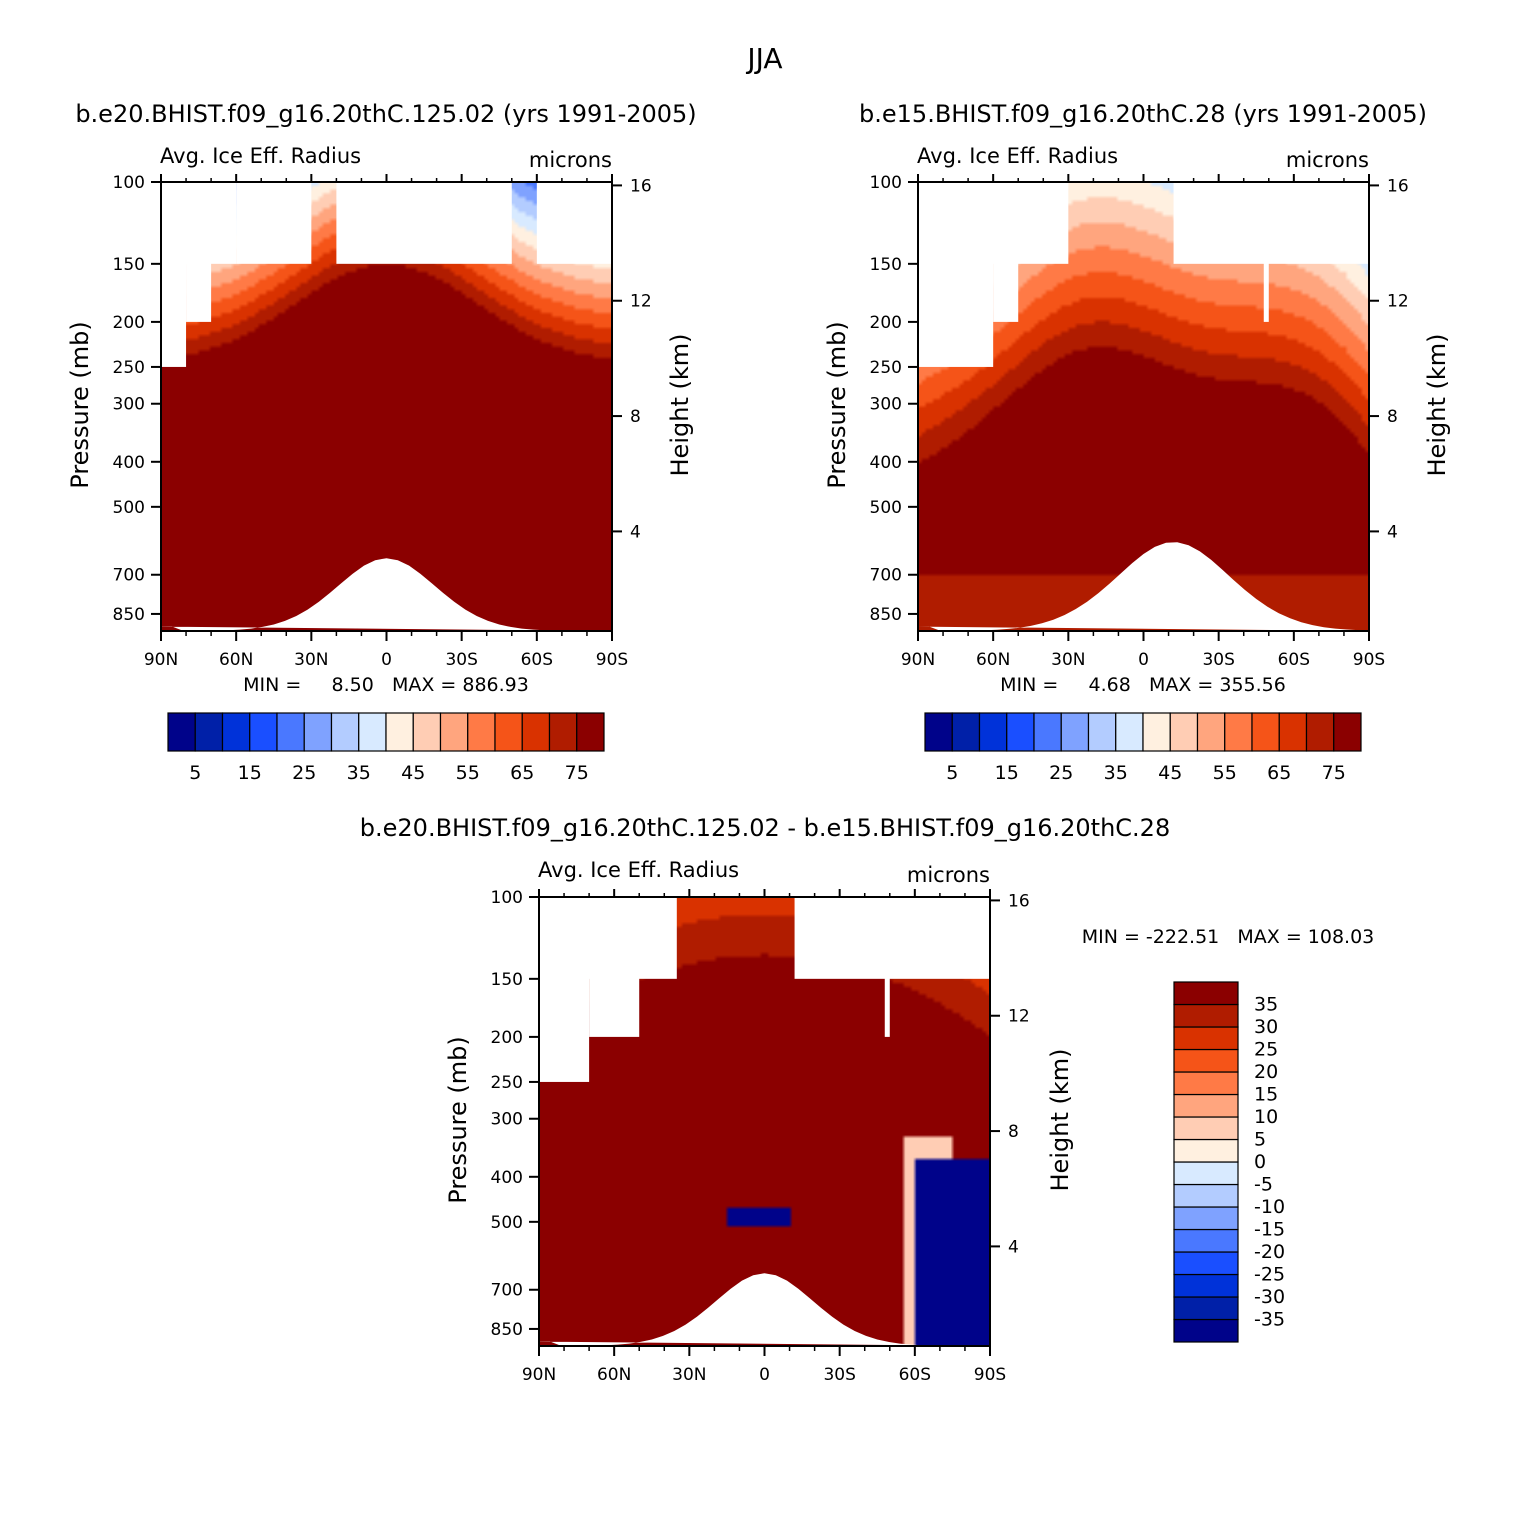  Describe the element at coordinates (638, 870) in the screenshot. I see `panel-3-variable-label: Avg. Ice Eff. Radius` at that location.